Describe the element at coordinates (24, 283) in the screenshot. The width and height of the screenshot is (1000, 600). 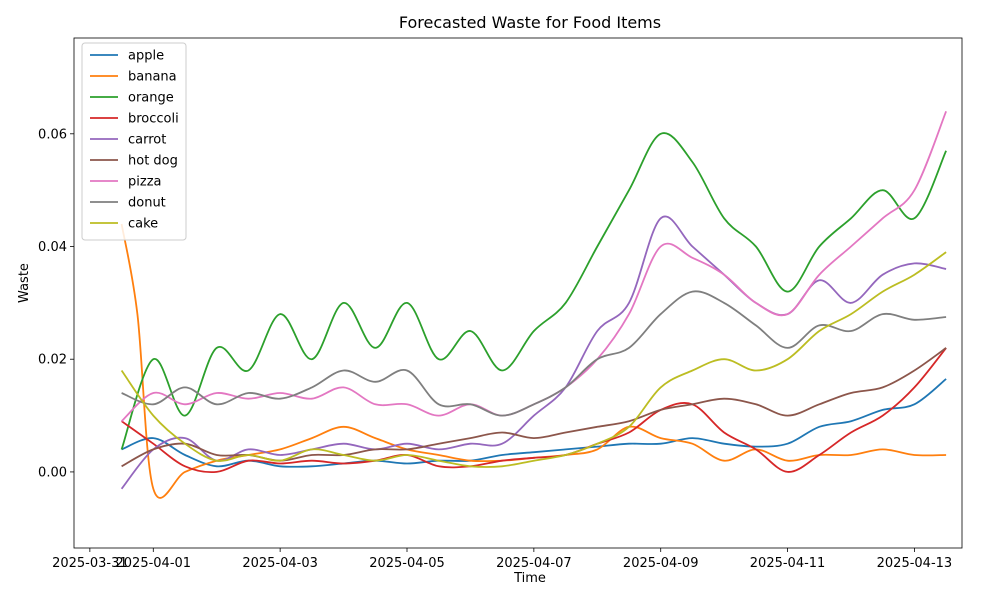
I see `y-axis-label: Waste` at that location.